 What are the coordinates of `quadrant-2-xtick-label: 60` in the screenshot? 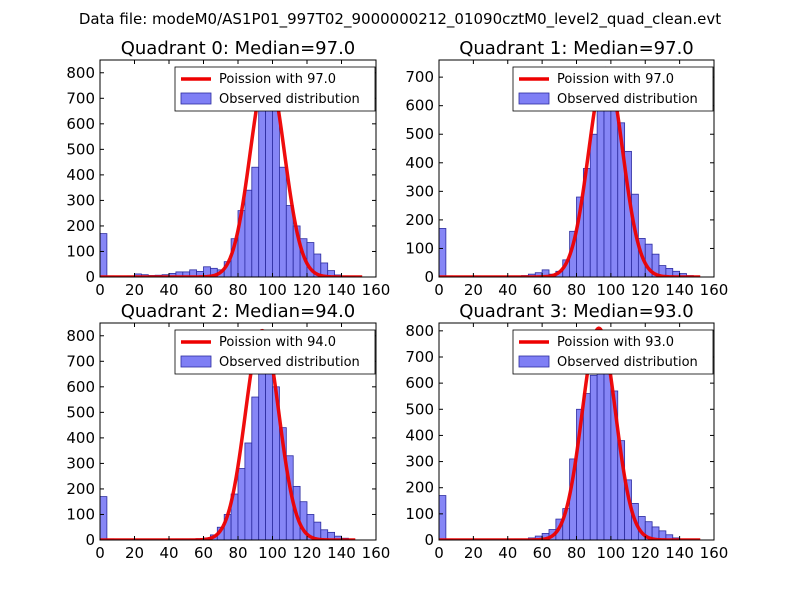 It's located at (203, 553).